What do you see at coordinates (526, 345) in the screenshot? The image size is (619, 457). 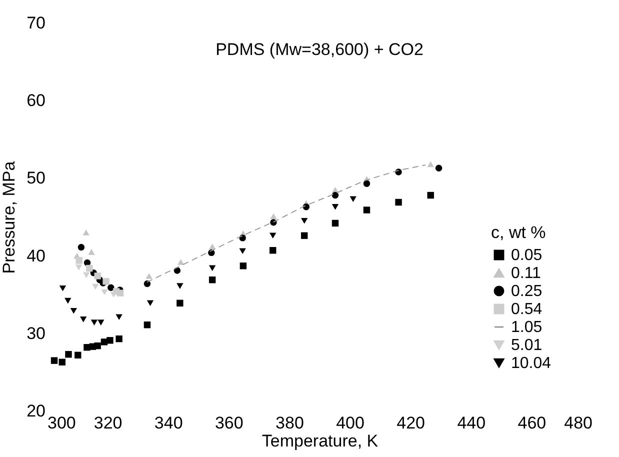 I see `legend-label: 5.01` at bounding box center [526, 345].